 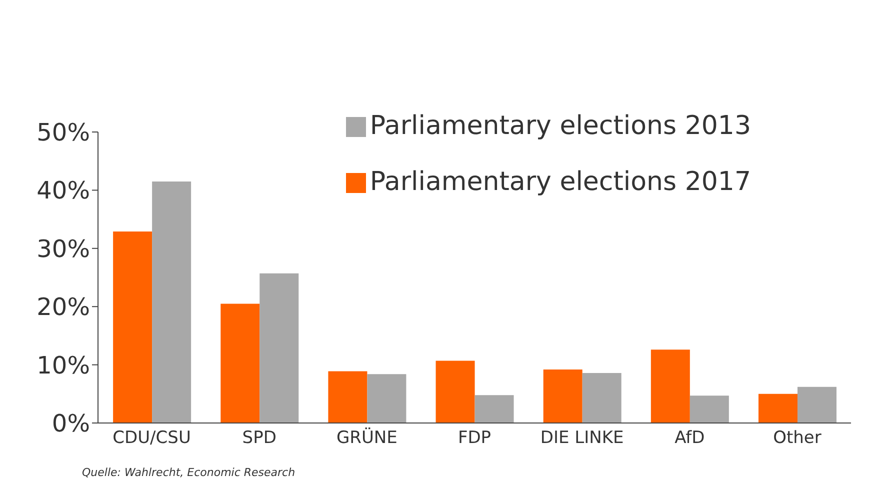 I want to click on x-tick-label: Other, so click(x=797, y=438).